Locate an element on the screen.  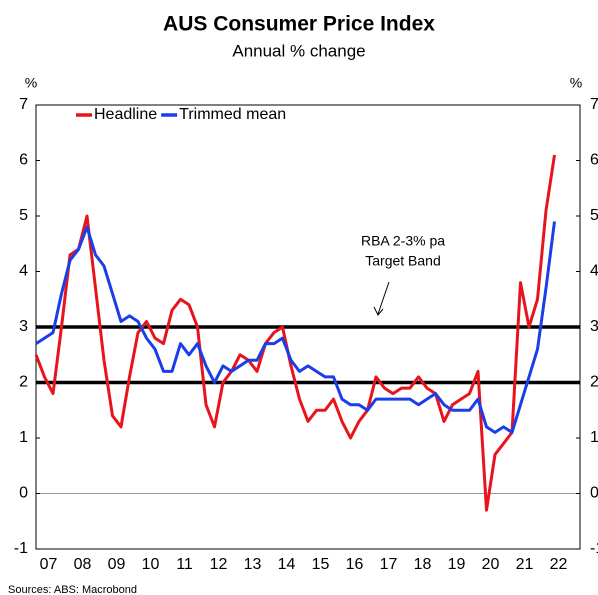
legend-label: Trimmed mean is located at coordinates (232, 114).